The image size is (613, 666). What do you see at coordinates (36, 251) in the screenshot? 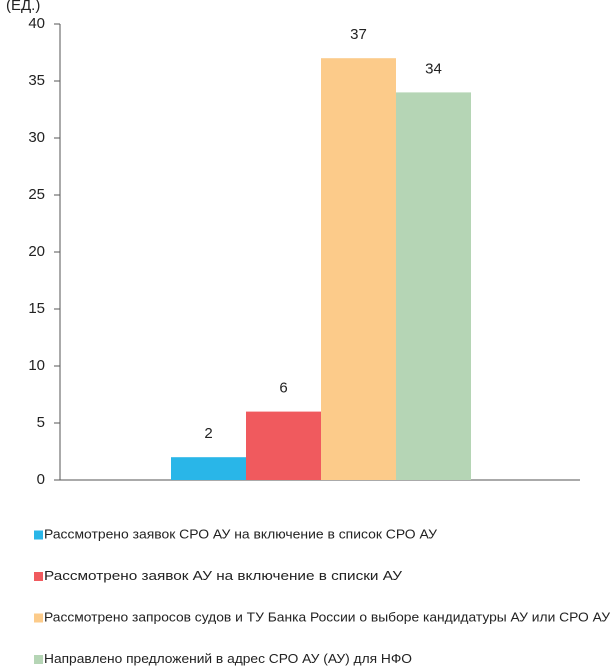
I see `y-tick-label: 20` at bounding box center [36, 251].